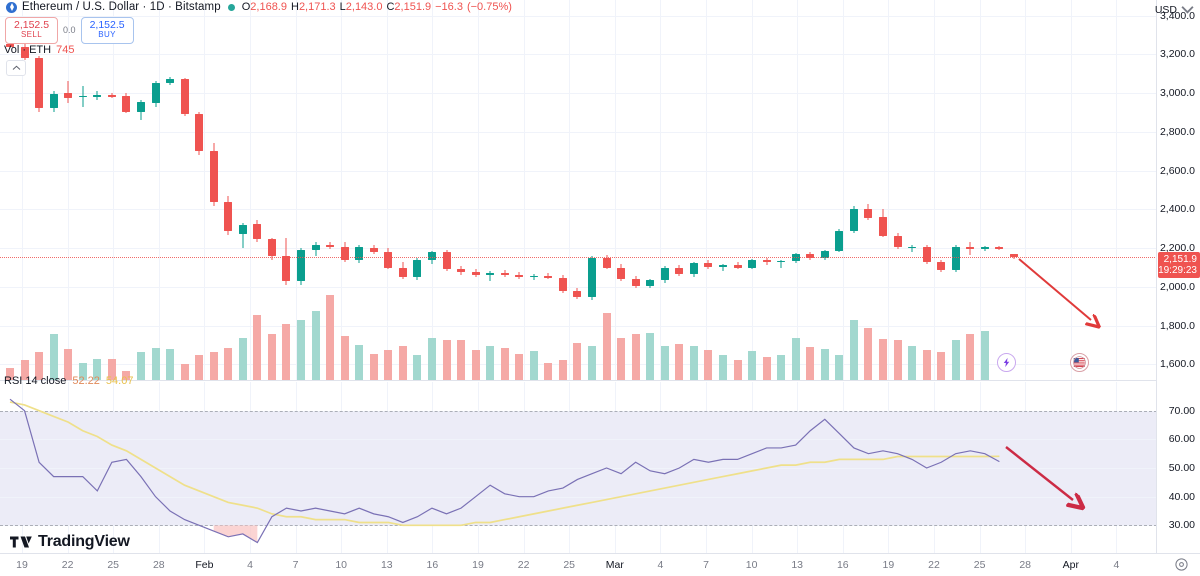 The image size is (1200, 576). What do you see at coordinates (1181, 567) in the screenshot?
I see `gear-icon` at bounding box center [1181, 567].